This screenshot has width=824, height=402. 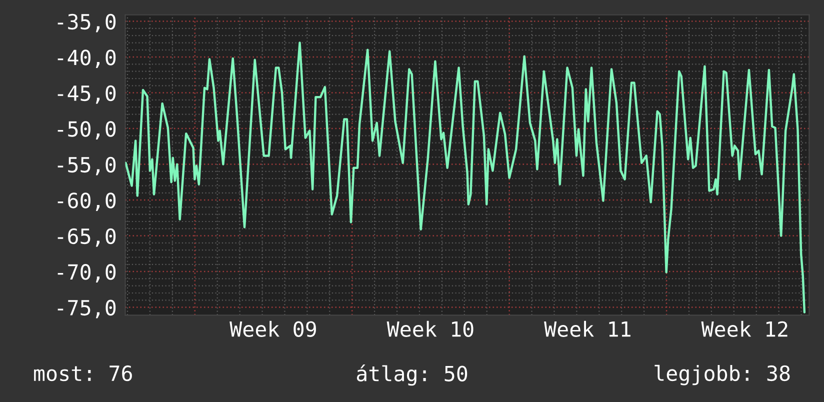 What do you see at coordinates (412, 375) in the screenshot?
I see `text: átlag: 50` at bounding box center [412, 375].